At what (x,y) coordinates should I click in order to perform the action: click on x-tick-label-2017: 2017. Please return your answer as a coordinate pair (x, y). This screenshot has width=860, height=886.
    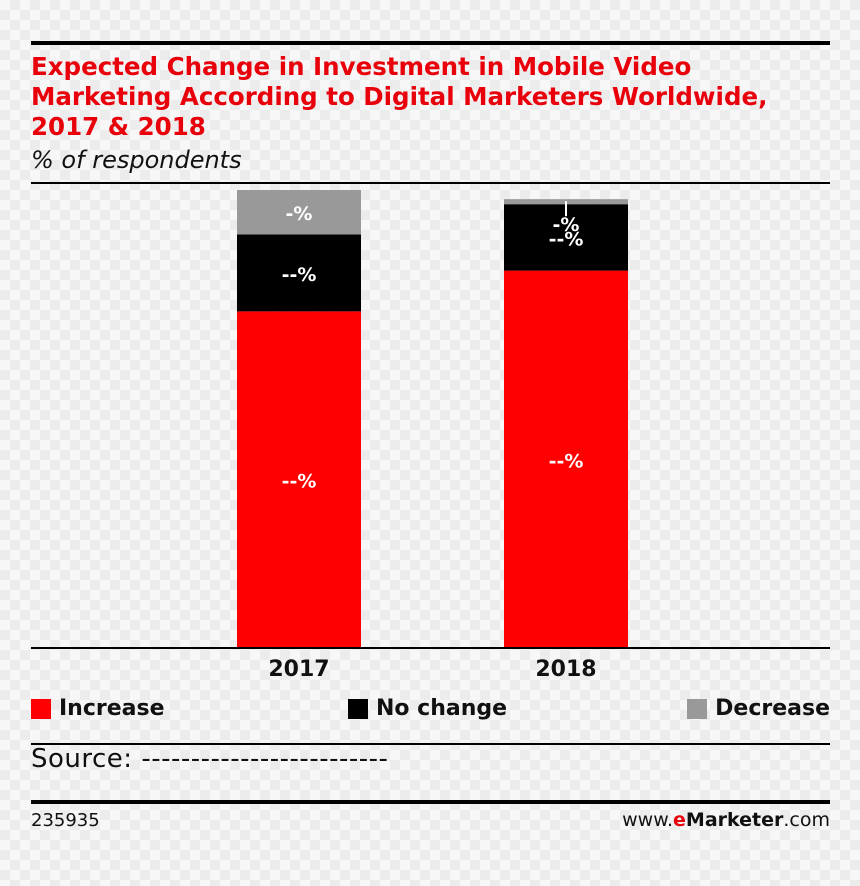
    Looking at the image, I should click on (298, 669).